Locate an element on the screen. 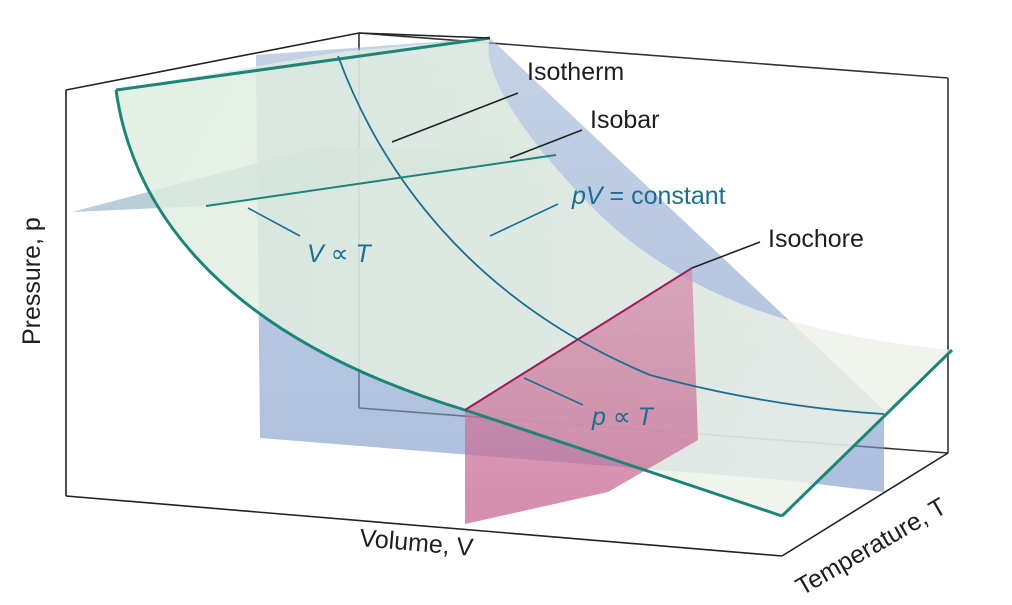 The width and height of the screenshot is (1012, 605). isobar-relation: V ∝ T is located at coordinates (339, 254).